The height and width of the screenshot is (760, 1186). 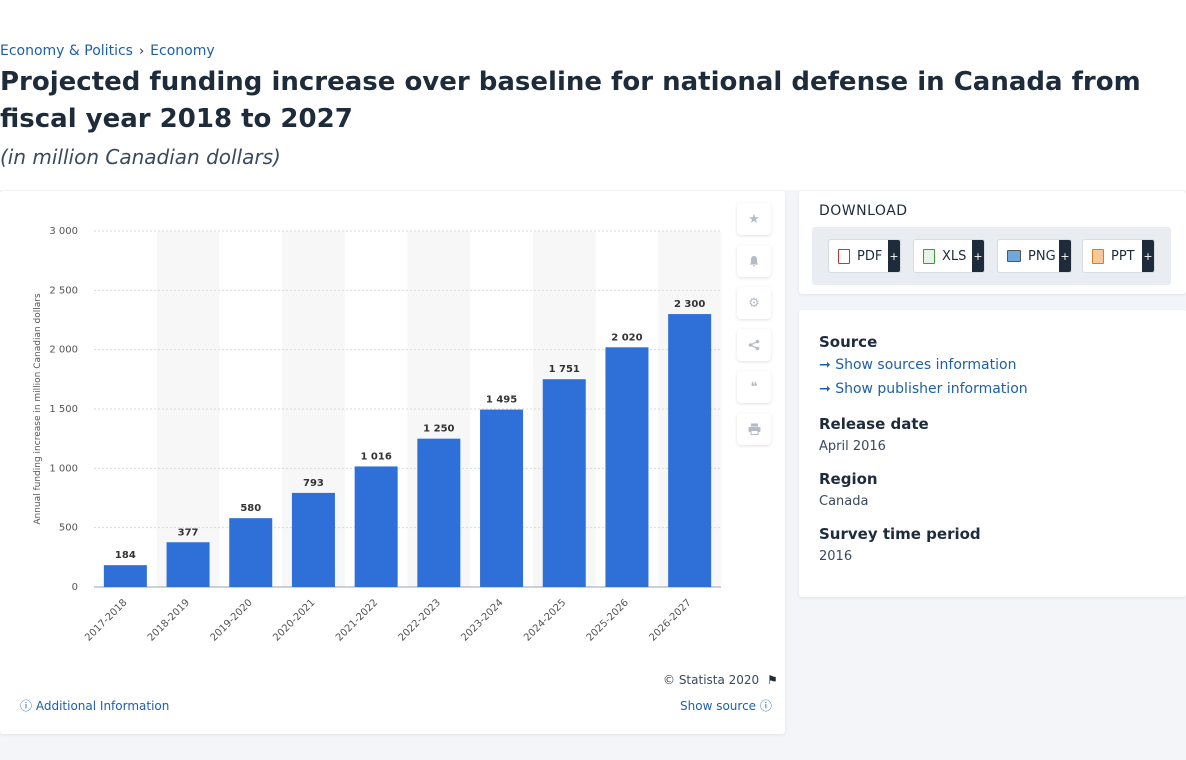 What do you see at coordinates (931, 389) in the screenshot?
I see `show-publisher-label: Show publisher information` at bounding box center [931, 389].